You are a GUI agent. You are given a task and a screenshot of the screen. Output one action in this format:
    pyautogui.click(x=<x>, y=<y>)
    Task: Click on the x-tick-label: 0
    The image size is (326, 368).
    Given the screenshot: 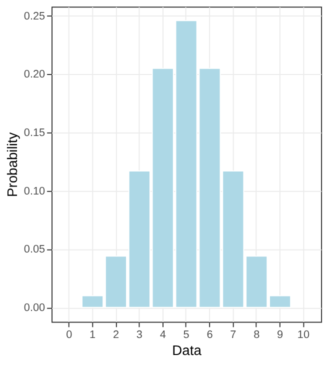 What is the action you would take?
    pyautogui.click(x=69, y=335)
    